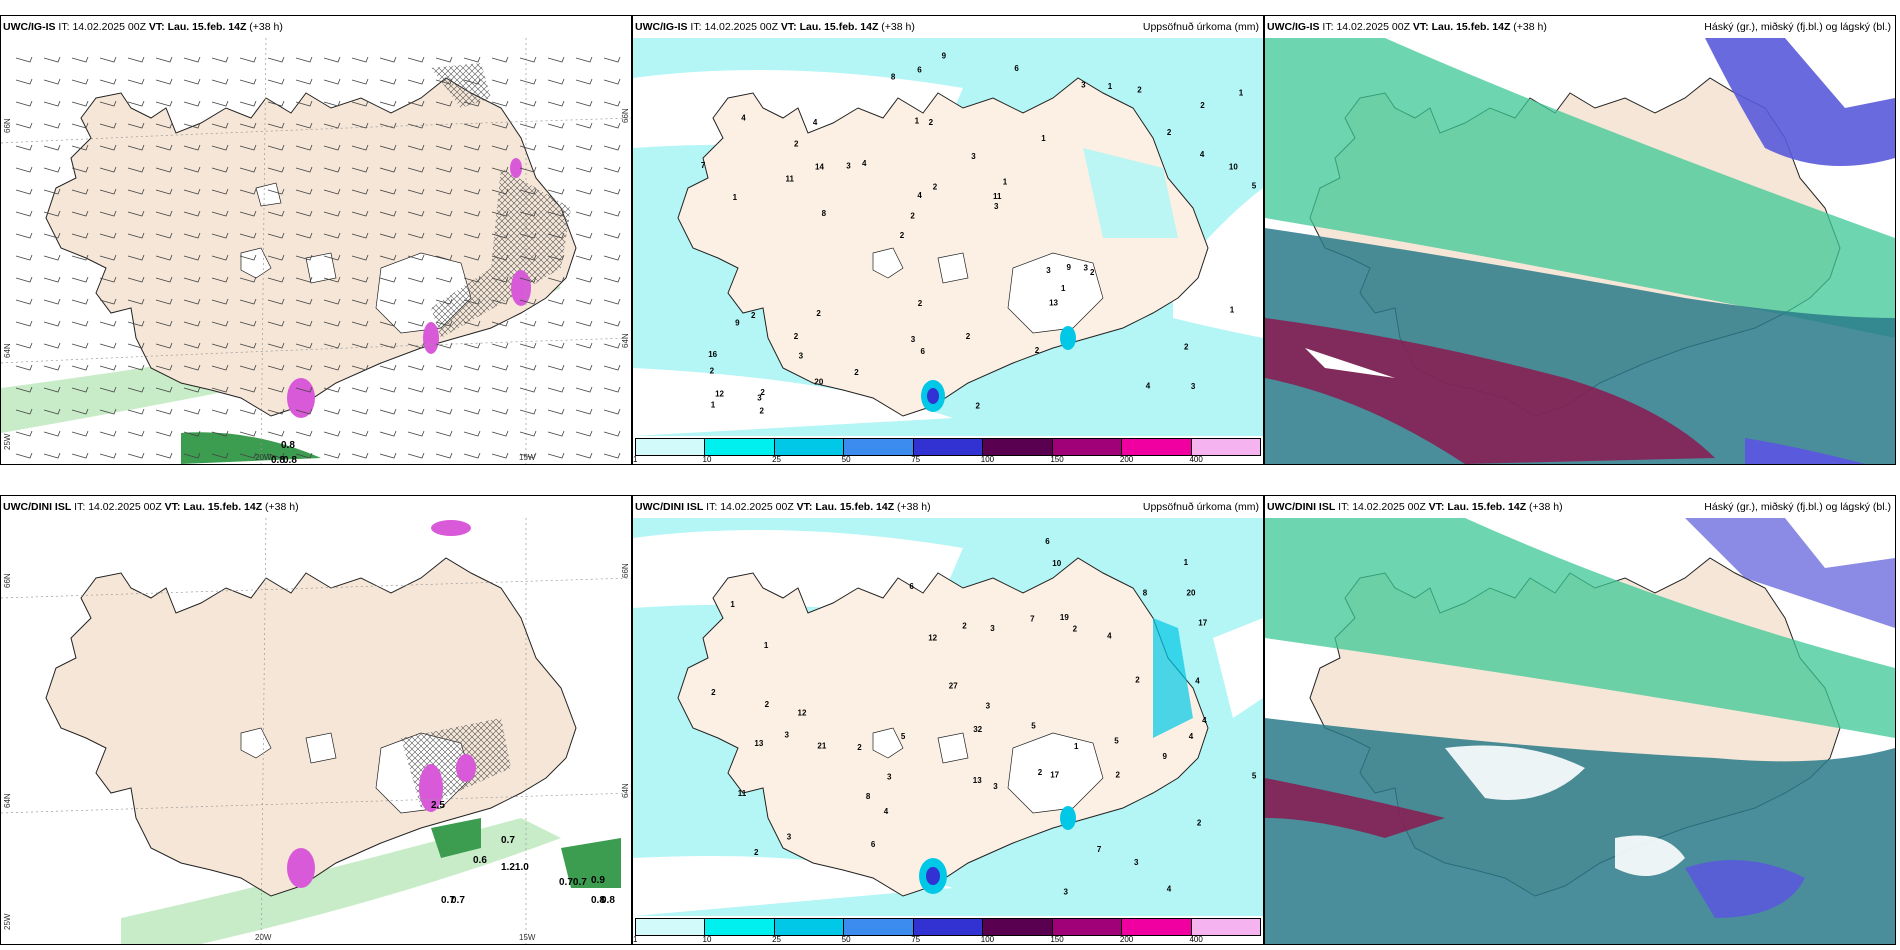  What do you see at coordinates (1191, 592) in the screenshot?
I see `station-value: 20` at bounding box center [1191, 592].